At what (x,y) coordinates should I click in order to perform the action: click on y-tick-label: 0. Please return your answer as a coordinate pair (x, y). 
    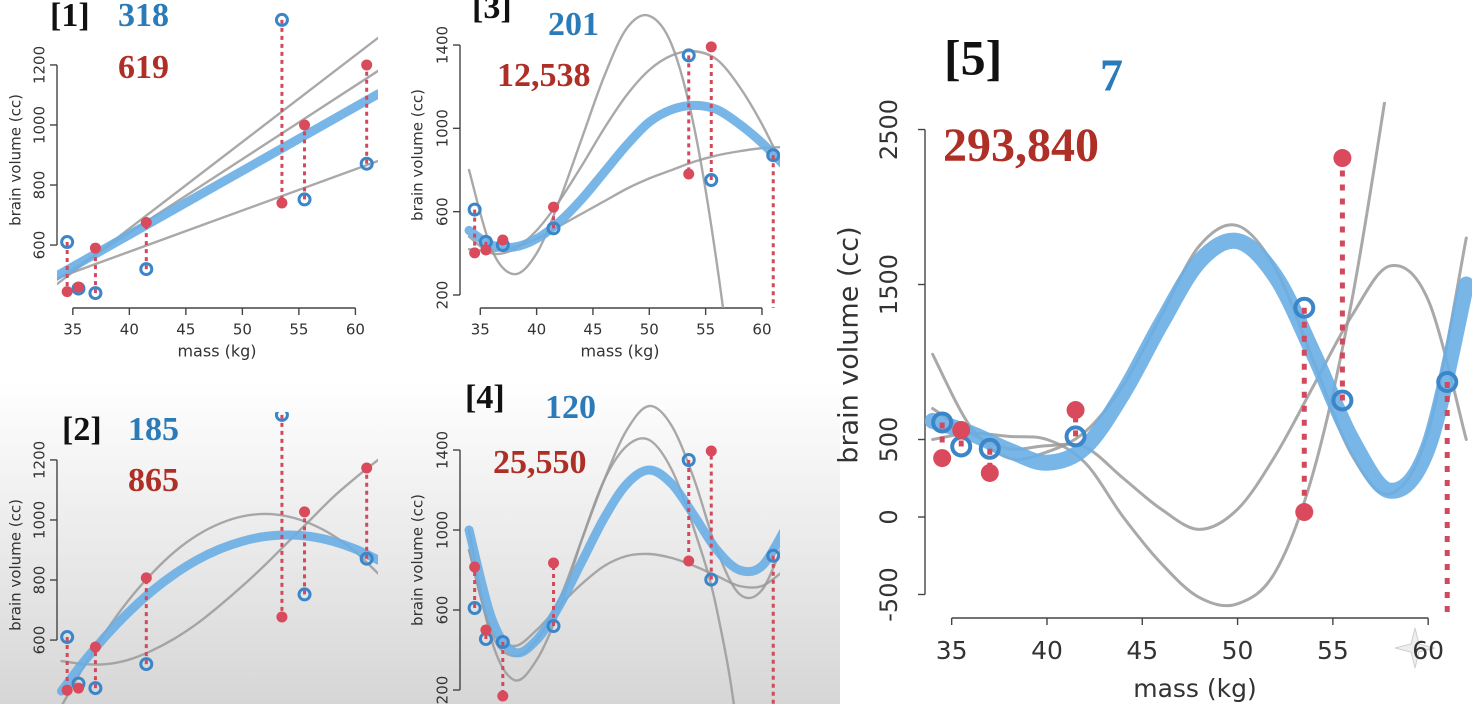
    Looking at the image, I should click on (889, 516).